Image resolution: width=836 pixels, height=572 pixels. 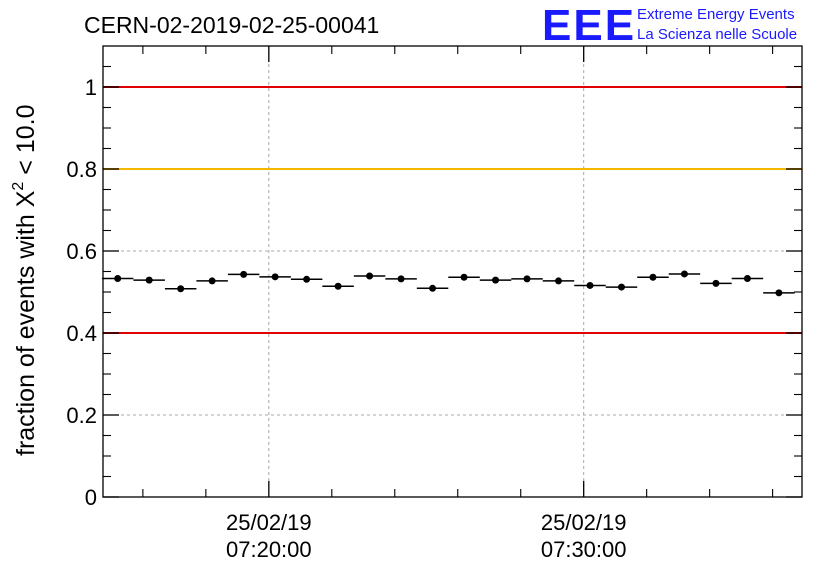 What do you see at coordinates (716, 14) in the screenshot?
I see `logo-line-1: Extreme Energy Events` at bounding box center [716, 14].